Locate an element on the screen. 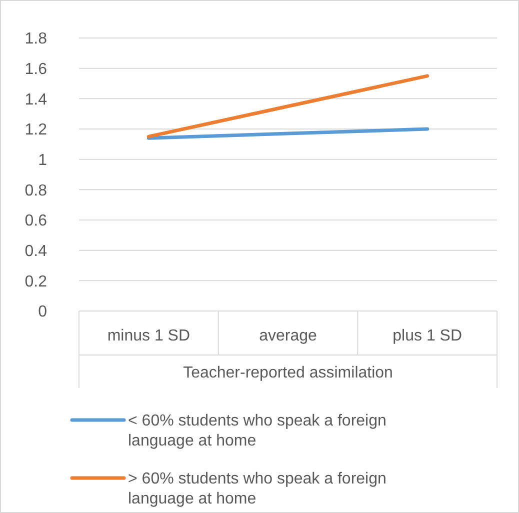 Image resolution: width=519 pixels, height=513 pixels. y-tick-label: 1 is located at coordinates (43, 160).